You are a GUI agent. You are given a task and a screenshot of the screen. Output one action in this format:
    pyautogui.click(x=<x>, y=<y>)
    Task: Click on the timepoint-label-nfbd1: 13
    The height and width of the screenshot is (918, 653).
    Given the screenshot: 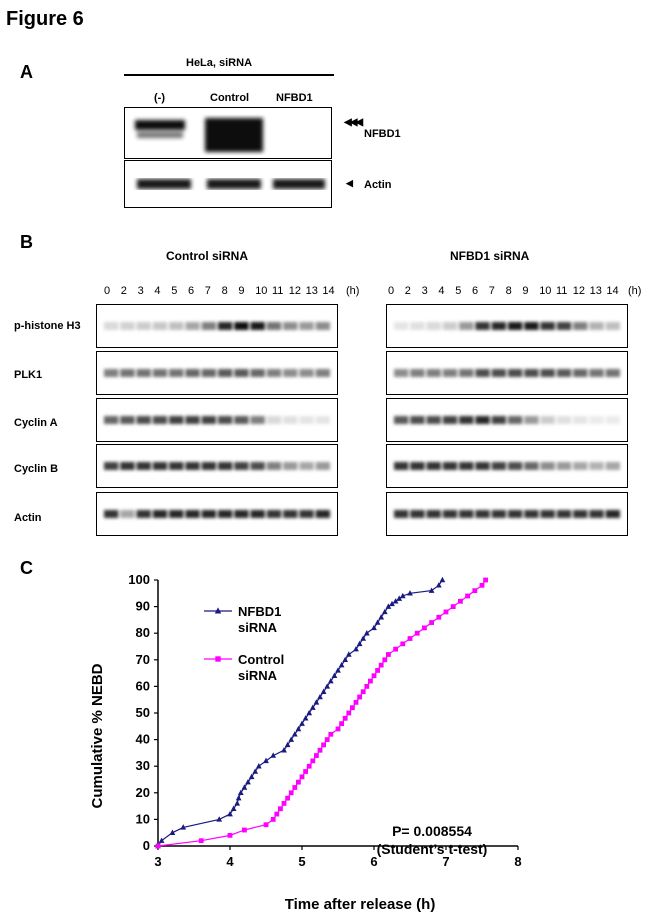 What is the action you would take?
    pyautogui.click(x=595, y=291)
    